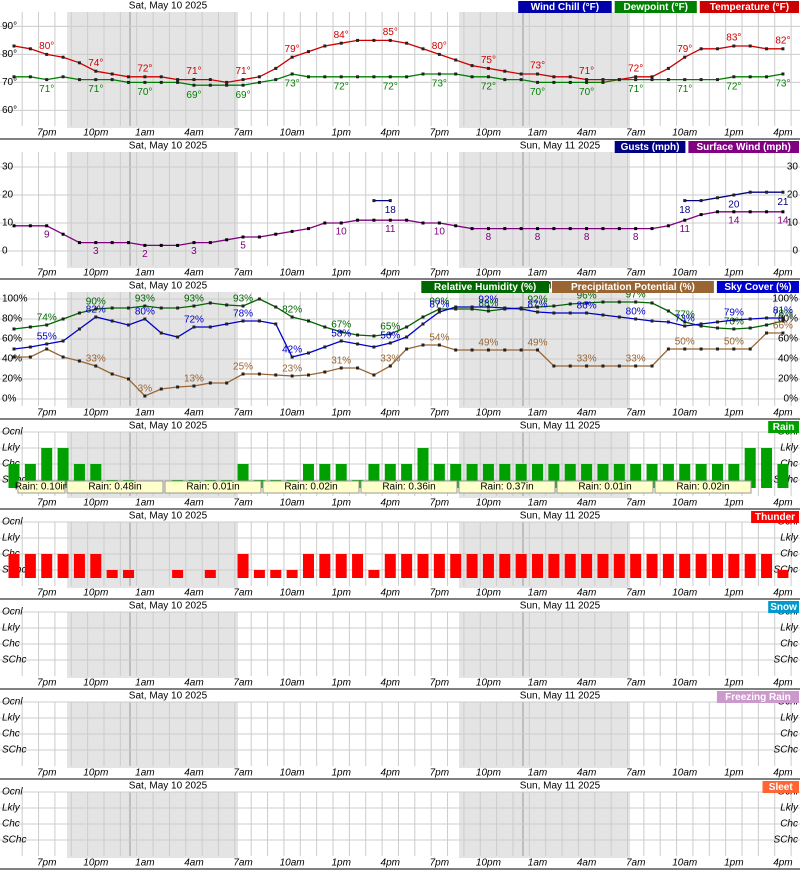 The width and height of the screenshot is (800, 870). What do you see at coordinates (488, 60) in the screenshot?
I see `value-label: 75°` at bounding box center [488, 60].